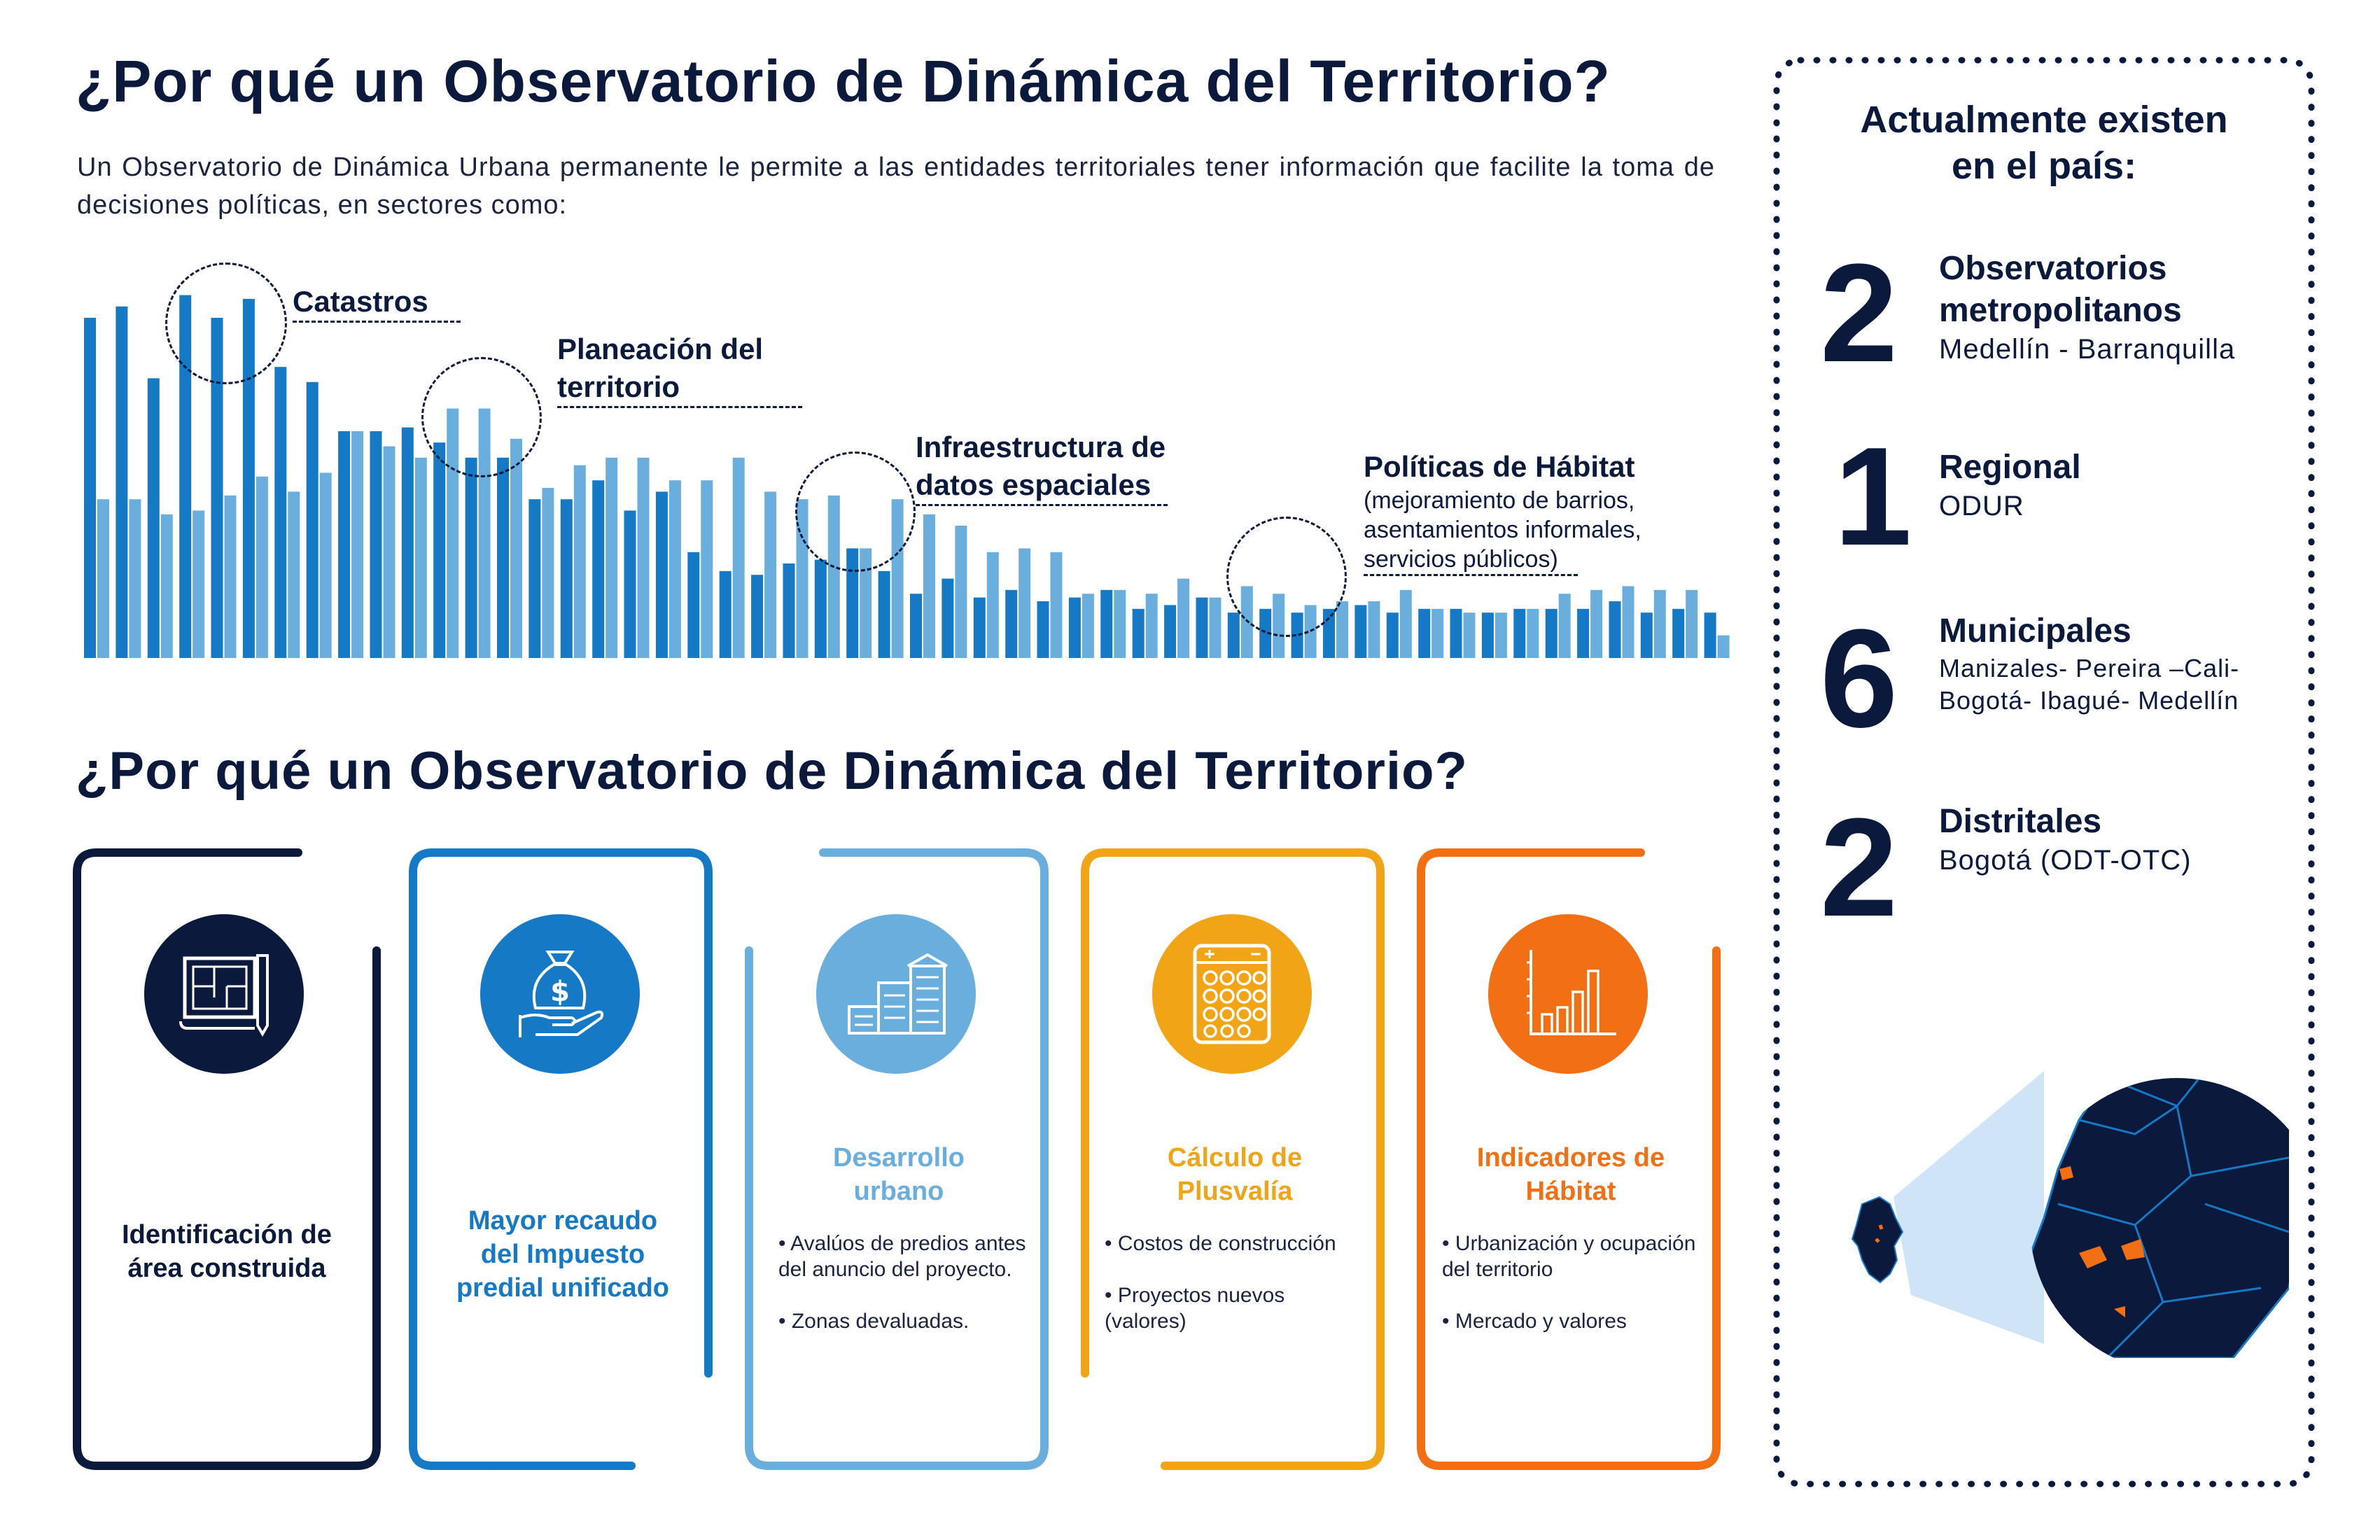  Describe the element at coordinates (1042, 486) in the screenshot. I see `callout-infraestructura-line2: datos espaciales` at that location.